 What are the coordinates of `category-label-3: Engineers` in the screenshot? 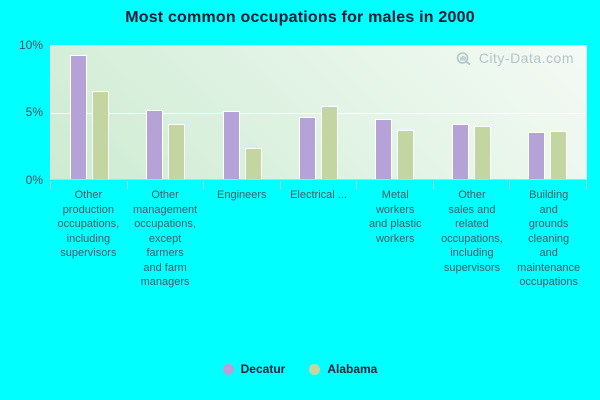 It's located at (242, 195).